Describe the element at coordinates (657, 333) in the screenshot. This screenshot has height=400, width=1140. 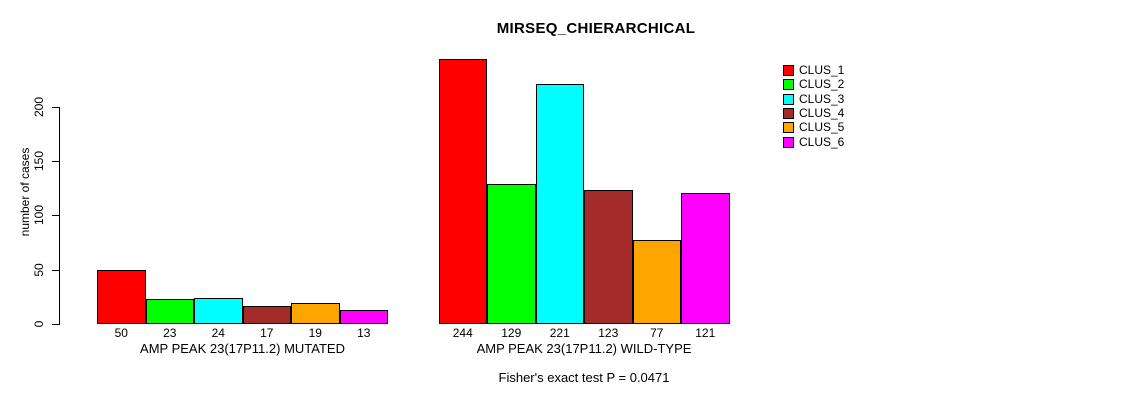
I see `bar-value-label: 77` at that location.